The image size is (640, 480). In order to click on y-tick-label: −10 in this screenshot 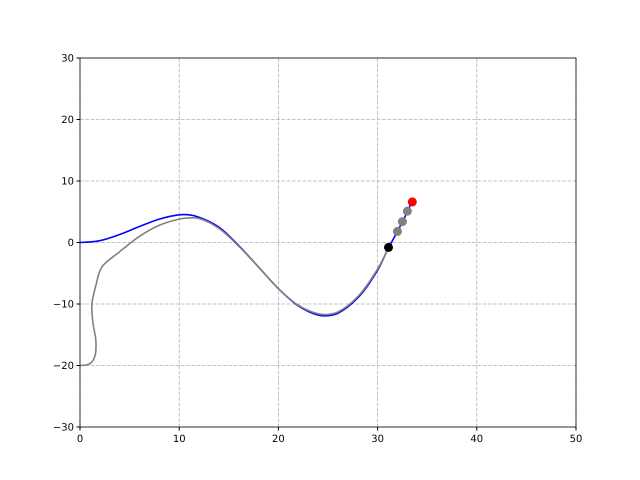, I will do `click(63, 305)`.